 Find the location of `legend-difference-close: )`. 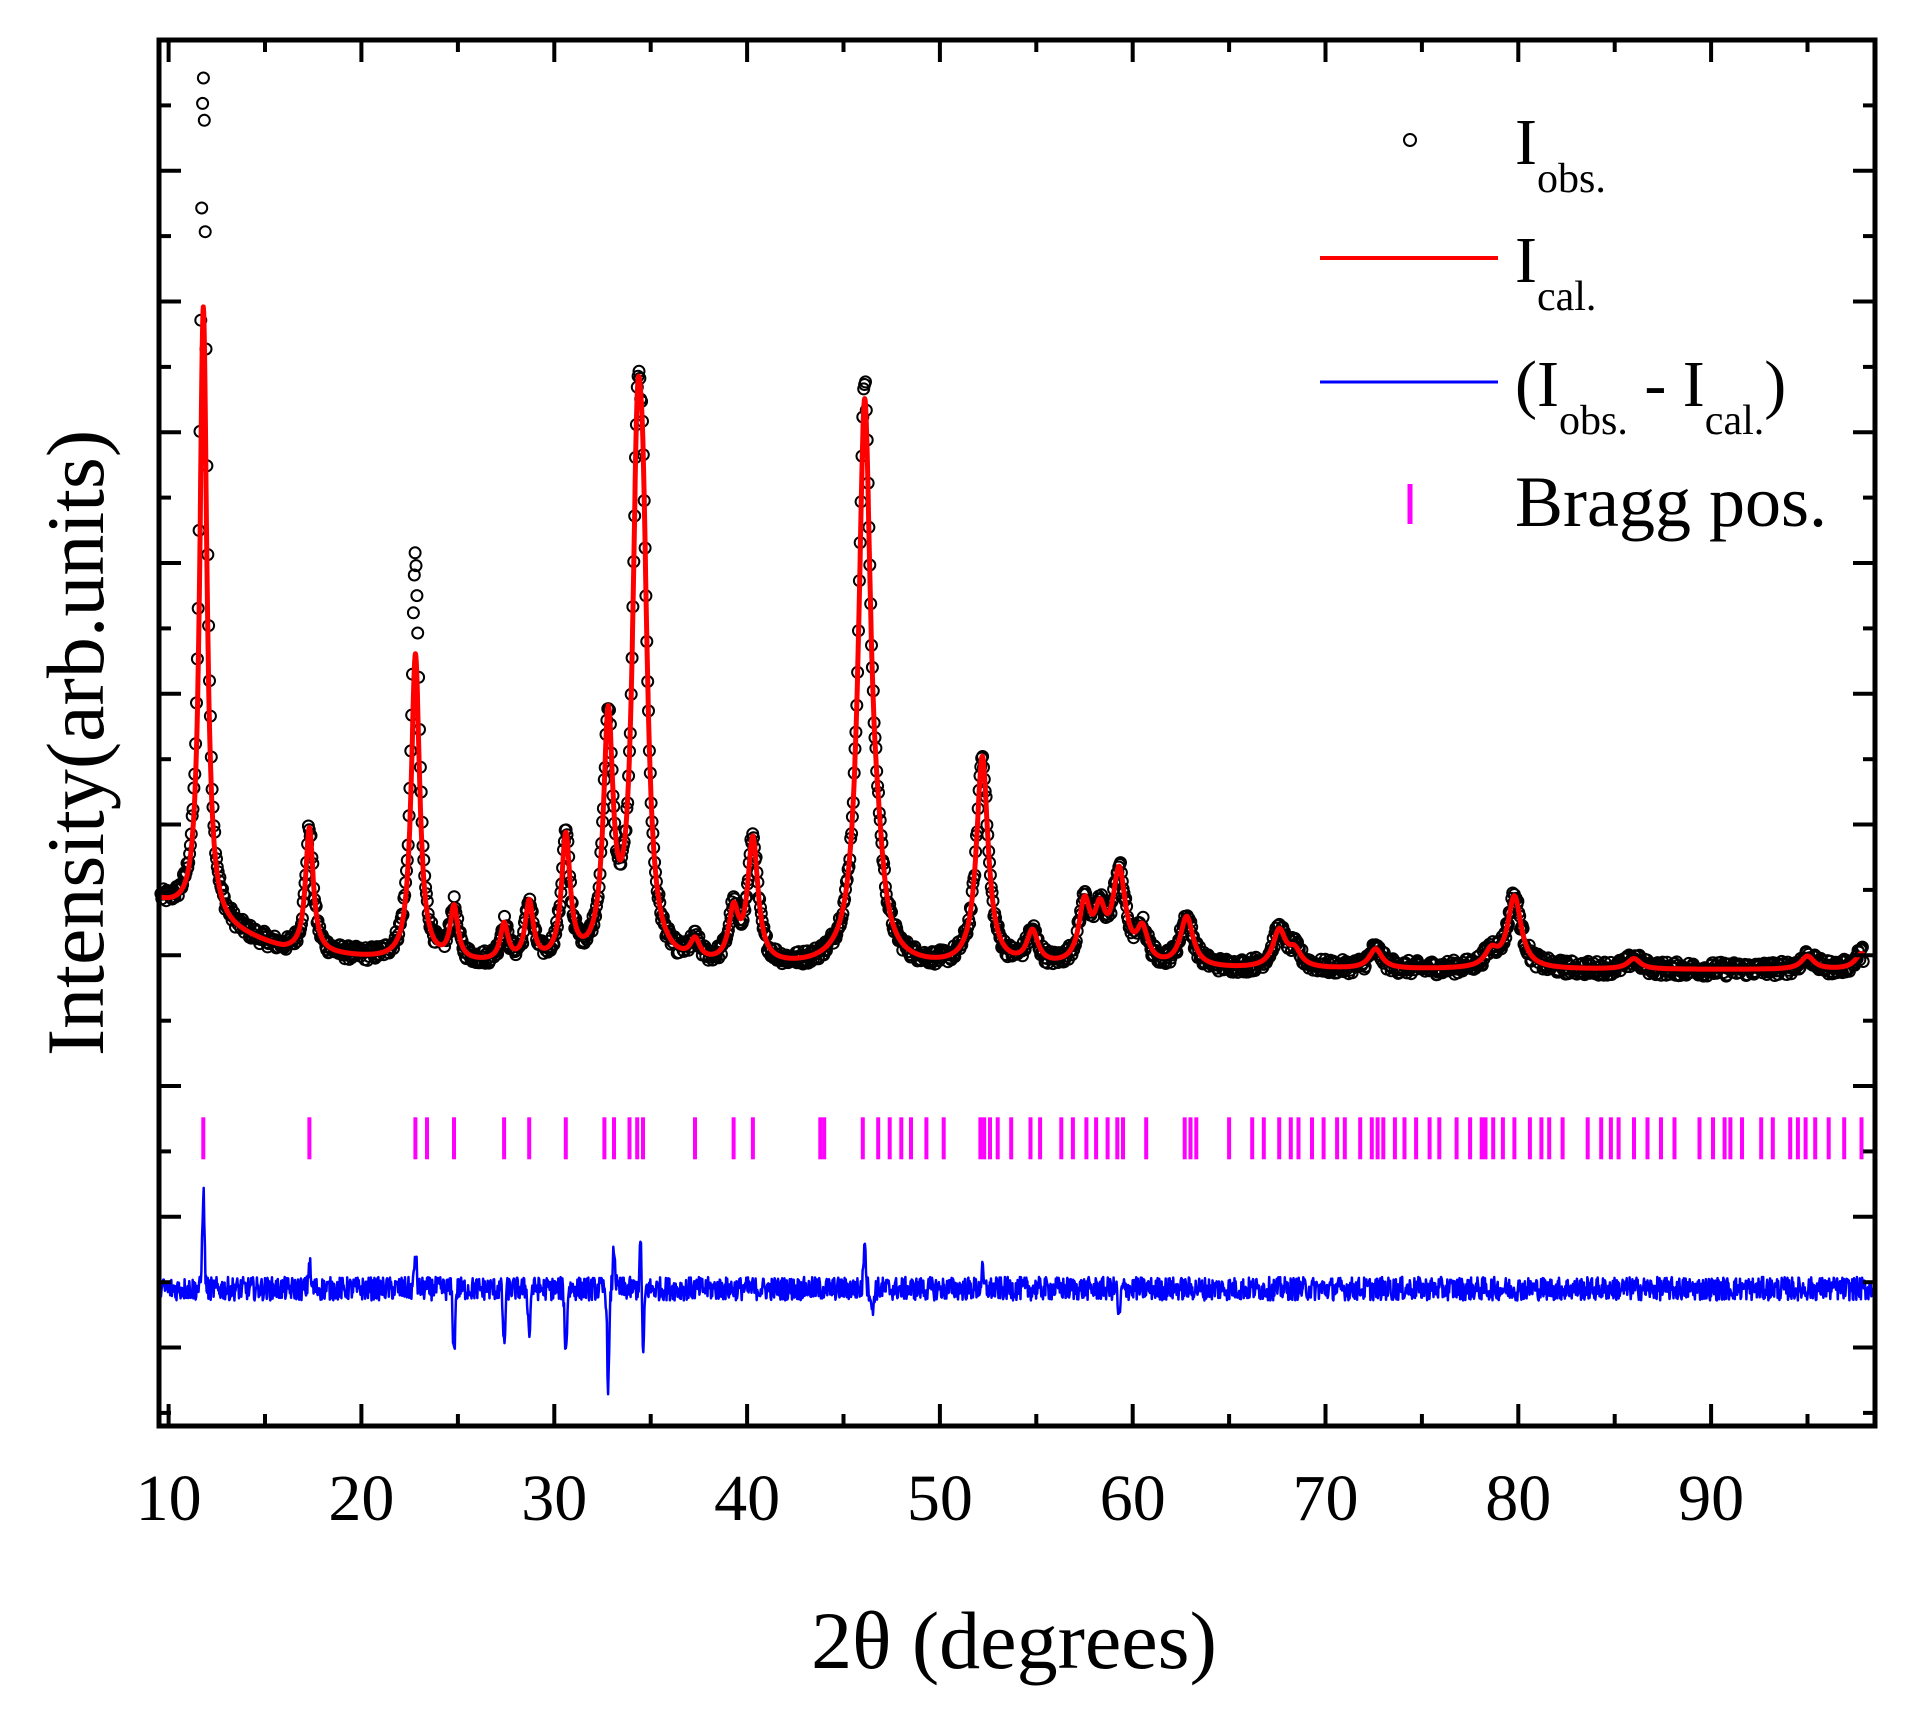

legend-difference-close: ) is located at coordinates (1775, 384).